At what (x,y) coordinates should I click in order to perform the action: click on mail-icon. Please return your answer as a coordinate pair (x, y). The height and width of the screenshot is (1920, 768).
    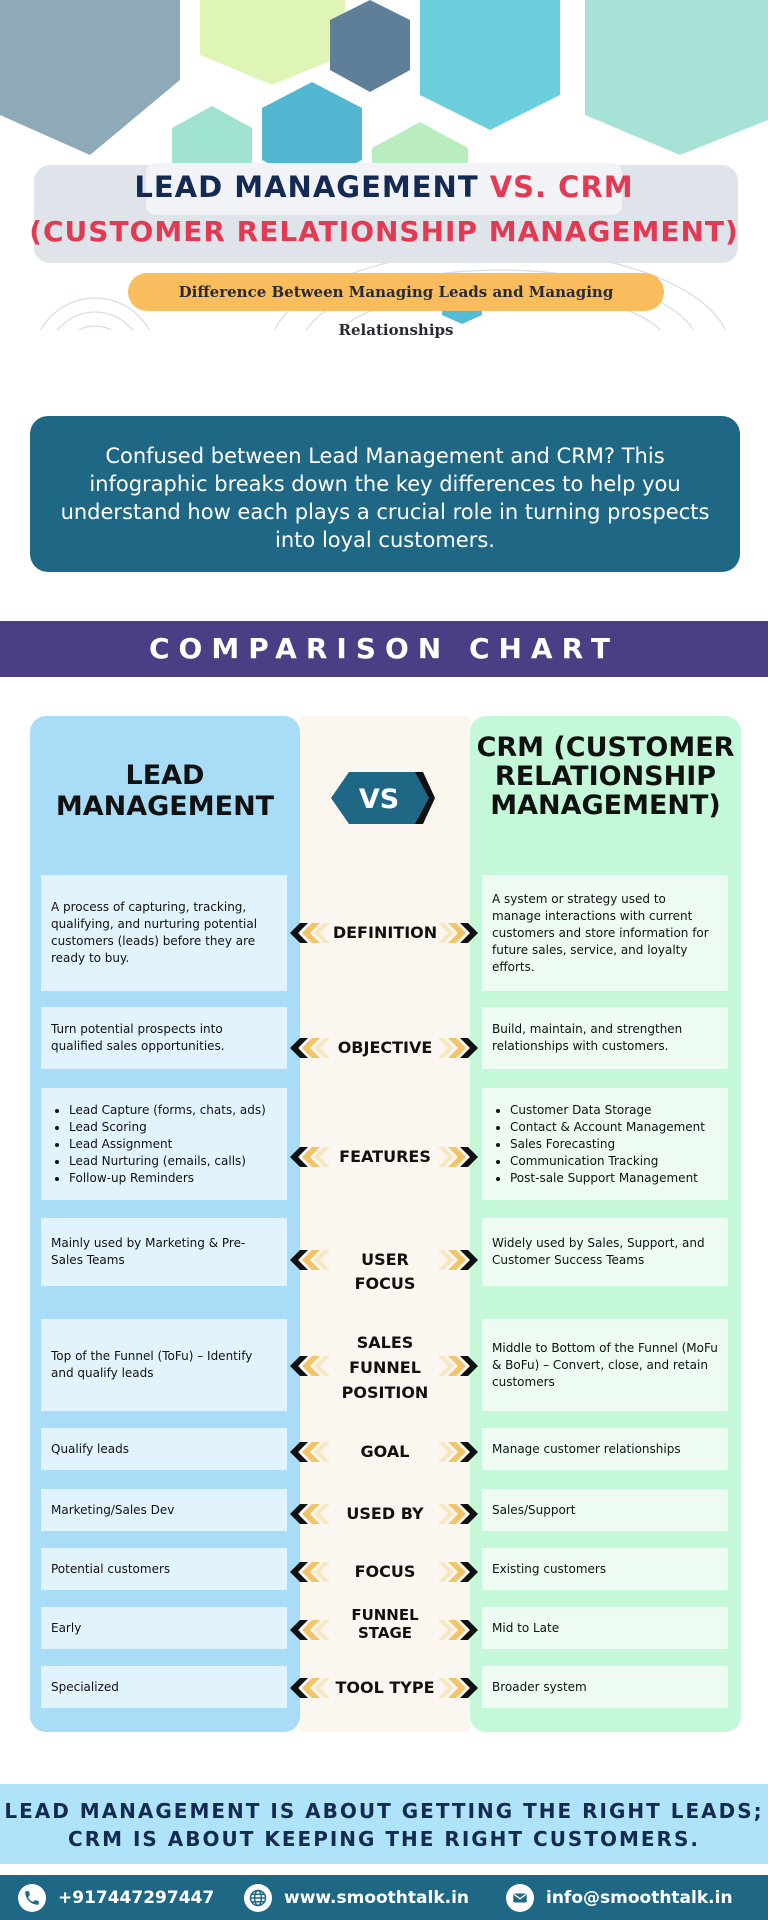
    Looking at the image, I should click on (520, 1897).